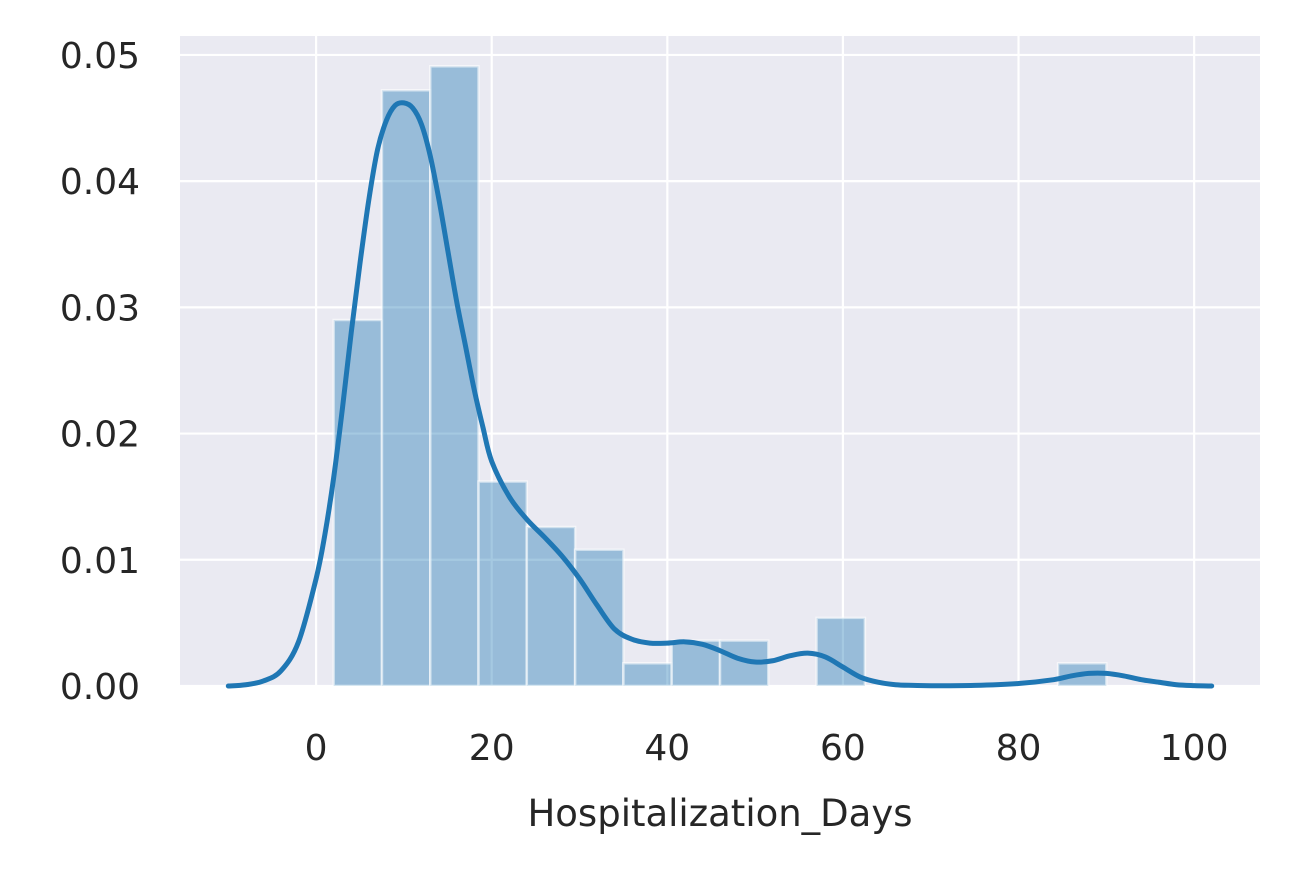 This screenshot has width=1297, height=871. What do you see at coordinates (100, 182) in the screenshot?
I see `y-tick-label: 0.04` at bounding box center [100, 182].